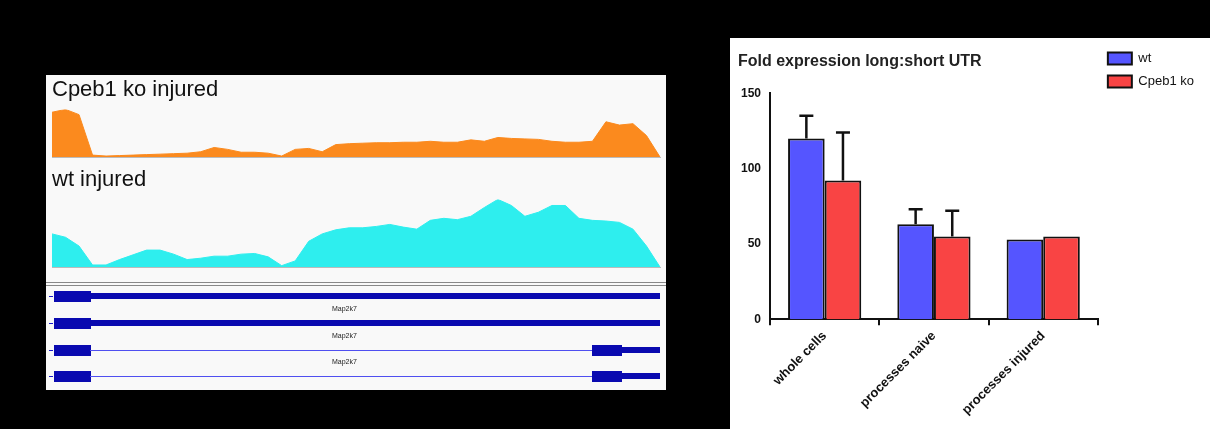  Describe the element at coordinates (751, 92) in the screenshot. I see `y-tick-label: 150` at that location.